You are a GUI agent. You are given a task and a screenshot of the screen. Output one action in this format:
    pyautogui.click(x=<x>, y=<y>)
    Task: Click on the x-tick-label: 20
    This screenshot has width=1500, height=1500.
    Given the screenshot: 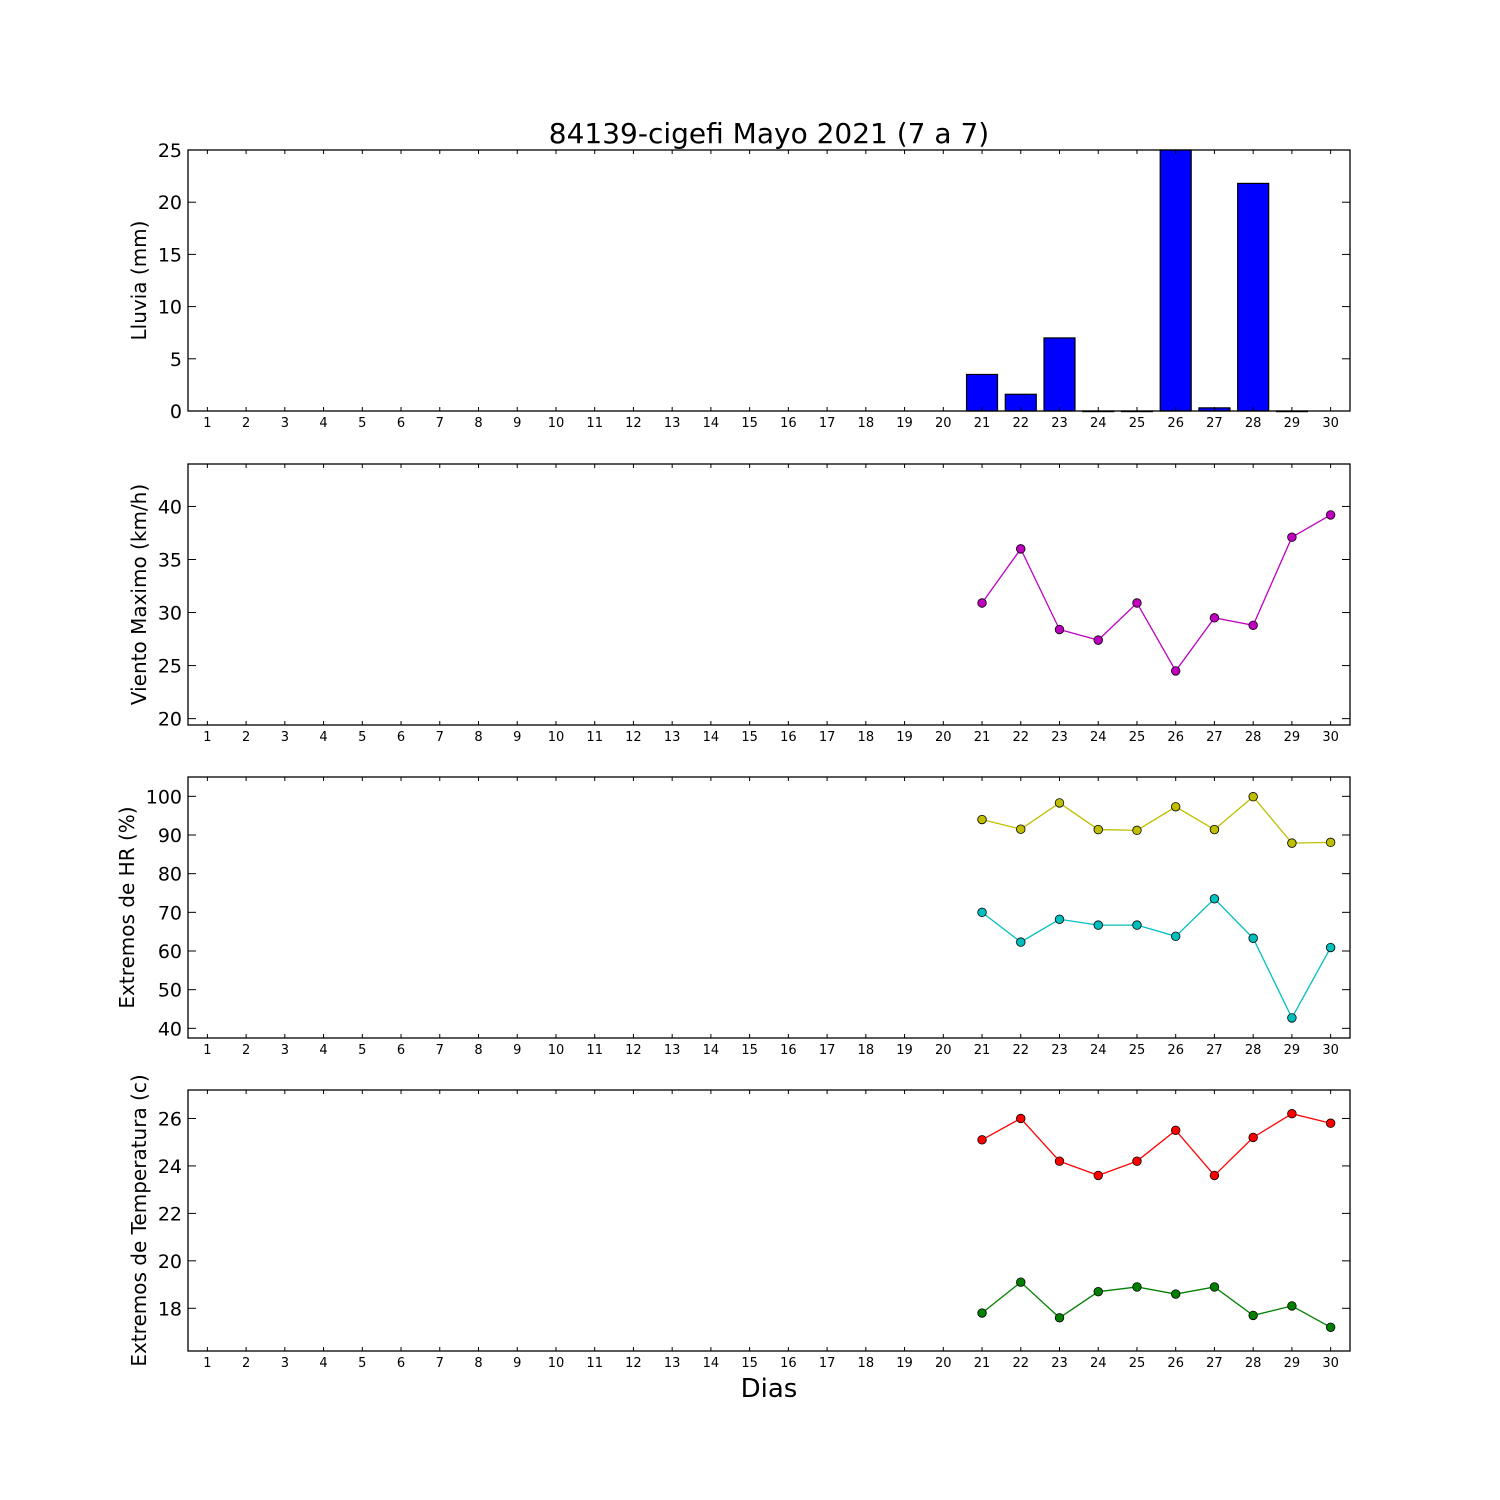 What is the action you would take?
    pyautogui.click(x=943, y=1363)
    